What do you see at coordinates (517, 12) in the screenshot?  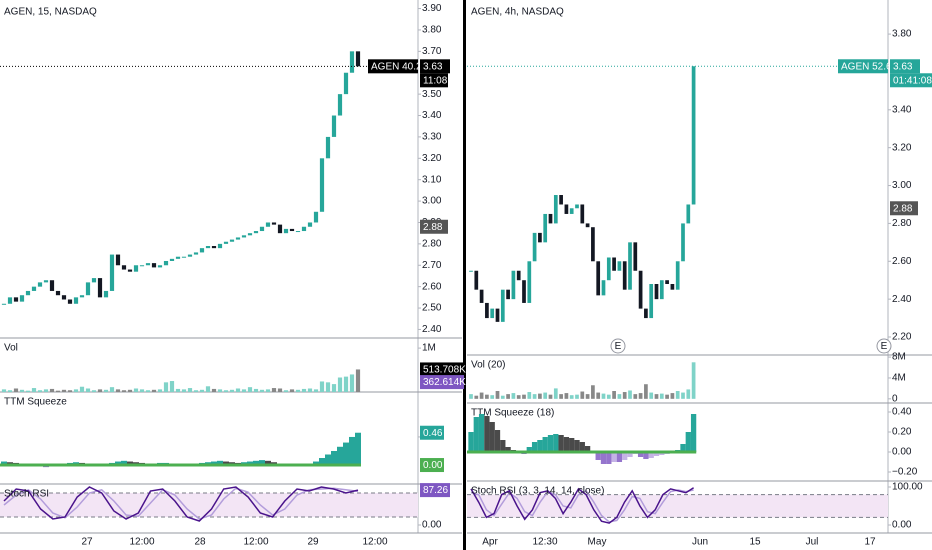 I see `chart-title: AGEN, 4h, NASDAQ` at bounding box center [517, 12].